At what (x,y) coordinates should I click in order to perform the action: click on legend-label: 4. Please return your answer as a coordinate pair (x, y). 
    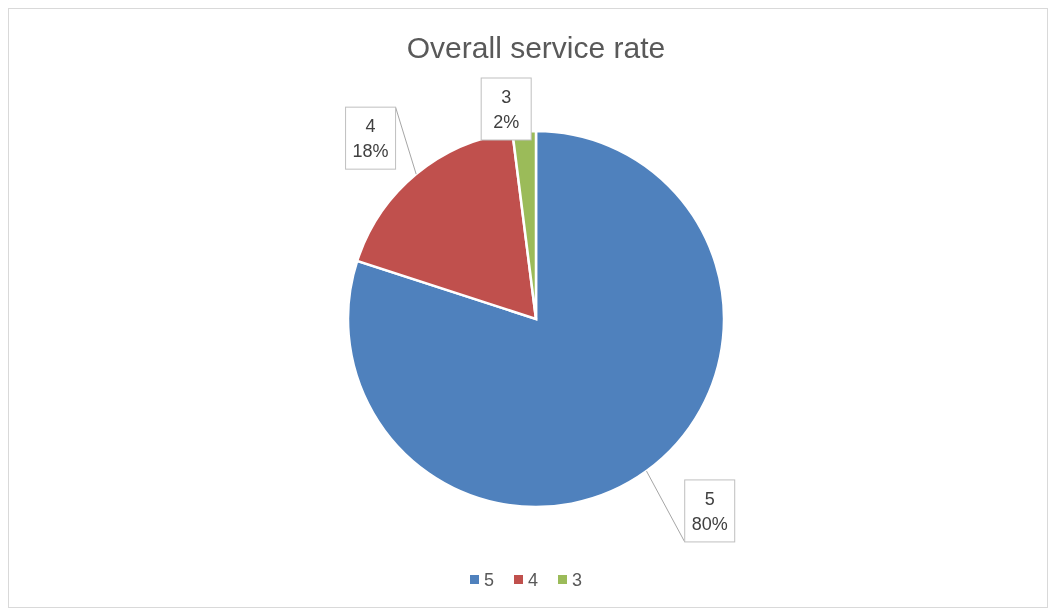
    Looking at the image, I should click on (533, 580).